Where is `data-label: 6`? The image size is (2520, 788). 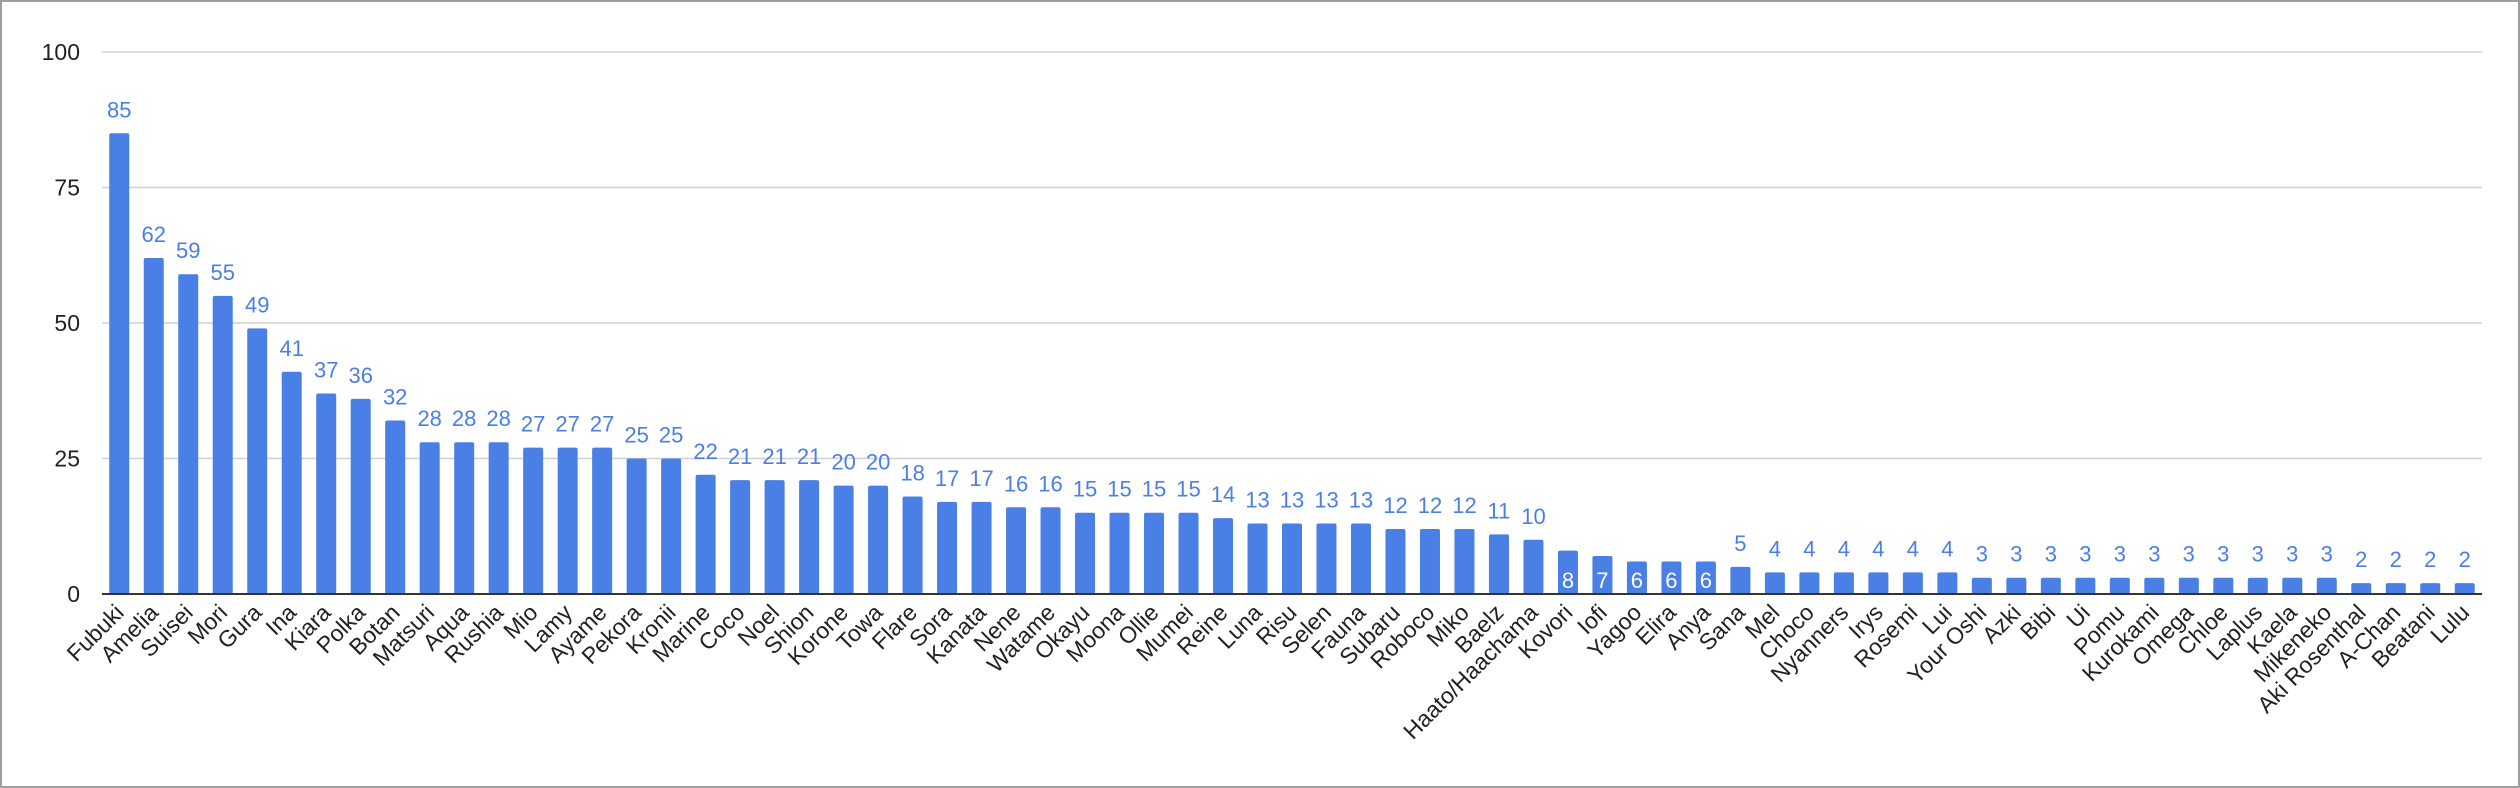 data-label: 6 is located at coordinates (1706, 580).